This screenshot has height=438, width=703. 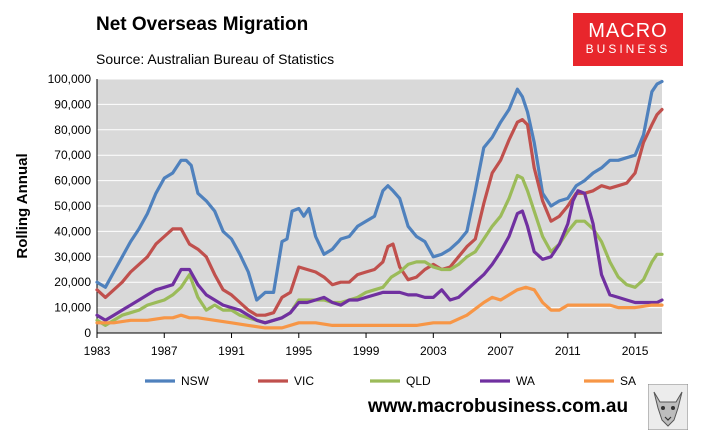 I want to click on x-tick-label: 2011, so click(x=568, y=351).